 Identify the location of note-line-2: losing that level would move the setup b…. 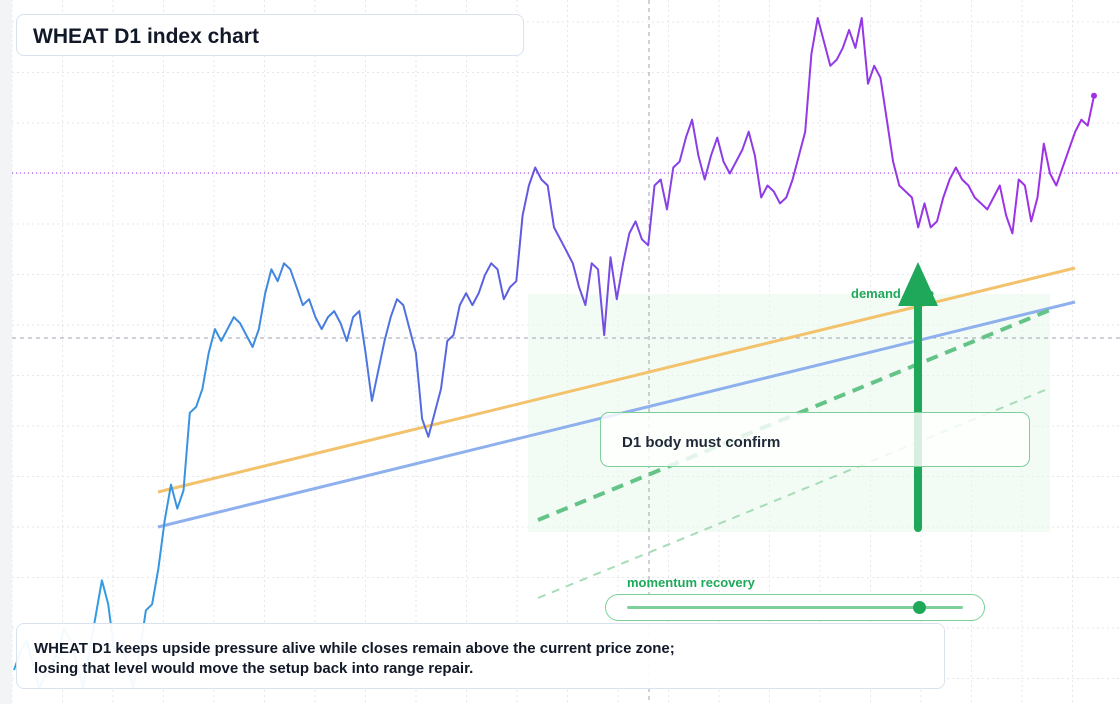
(254, 668).